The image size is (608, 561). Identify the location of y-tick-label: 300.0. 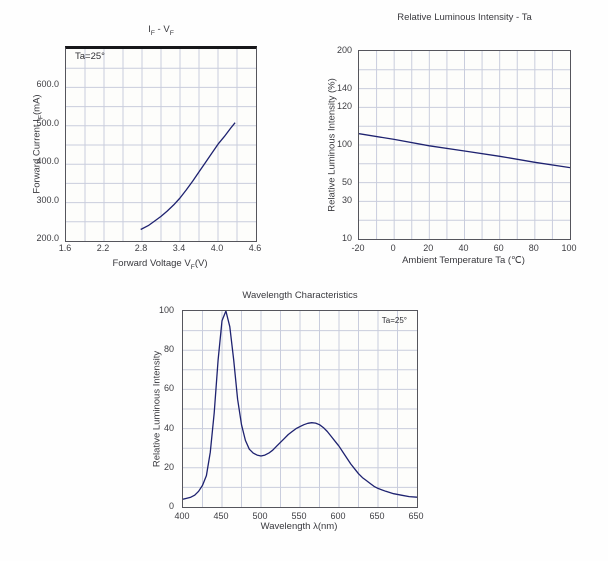
(47, 199).